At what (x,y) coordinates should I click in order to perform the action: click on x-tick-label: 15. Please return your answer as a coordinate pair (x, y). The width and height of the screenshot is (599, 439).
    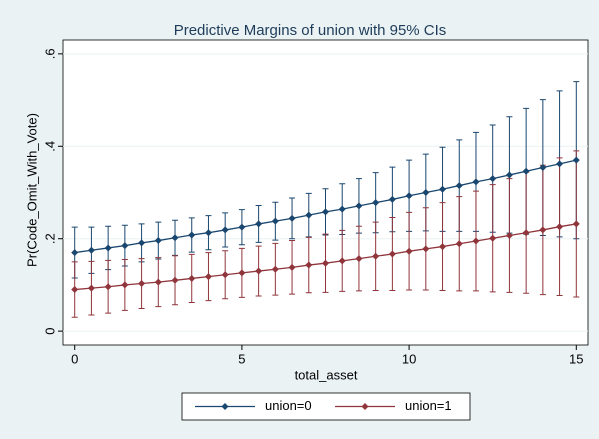
    Looking at the image, I should click on (576, 358).